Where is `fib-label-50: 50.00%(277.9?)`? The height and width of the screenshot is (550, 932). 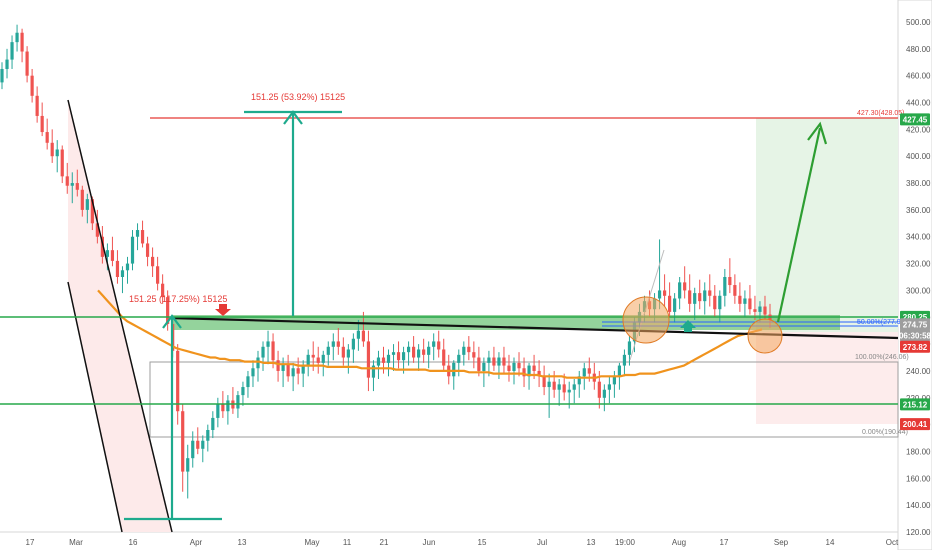
fib-label-50: 50.00%(277.9?) is located at coordinates (882, 322).